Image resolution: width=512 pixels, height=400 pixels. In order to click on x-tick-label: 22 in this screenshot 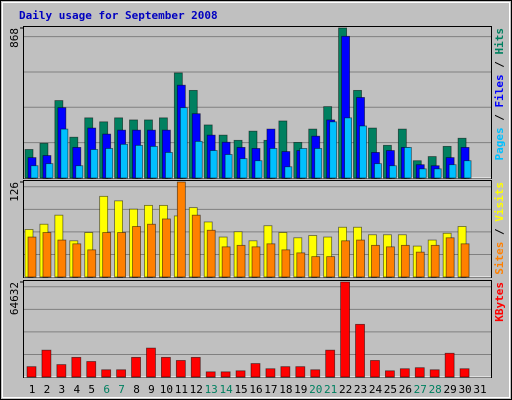, I will do `click(345, 389)`.